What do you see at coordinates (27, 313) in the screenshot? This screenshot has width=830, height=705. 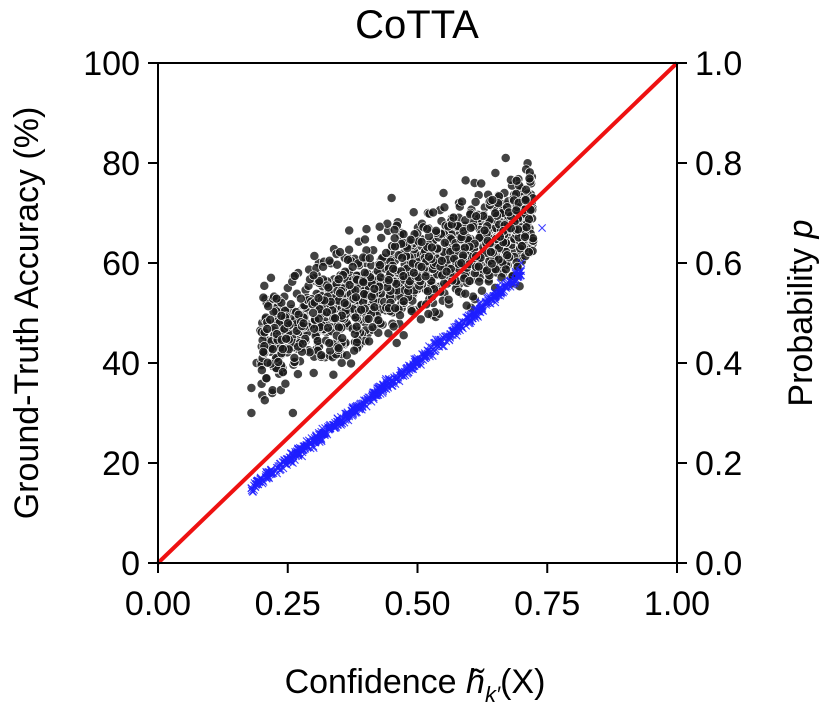 I see `left-y-axis-label: Ground-Truth Accuracy (%)` at bounding box center [27, 313].